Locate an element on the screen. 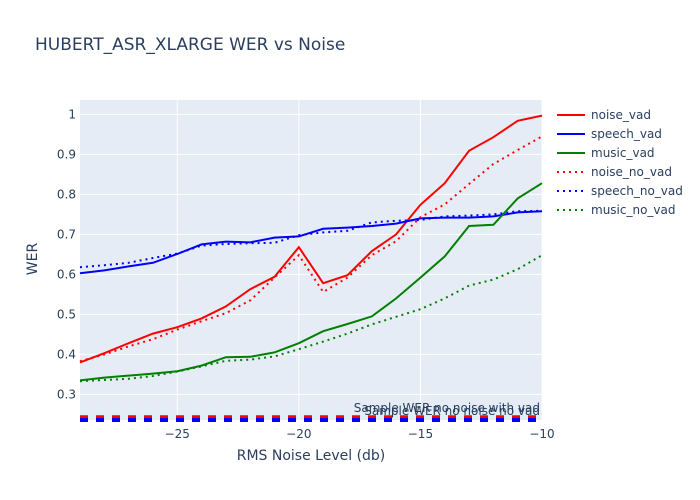 This screenshot has width=700, height=500. reference-line-label: Sample WER no noise with vad is located at coordinates (447, 408).